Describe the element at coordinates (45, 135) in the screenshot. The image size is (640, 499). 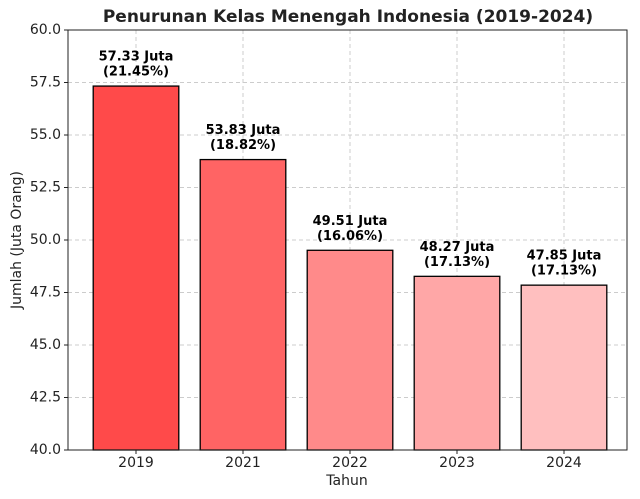
I see `y-tick-label: 55.0` at that location.